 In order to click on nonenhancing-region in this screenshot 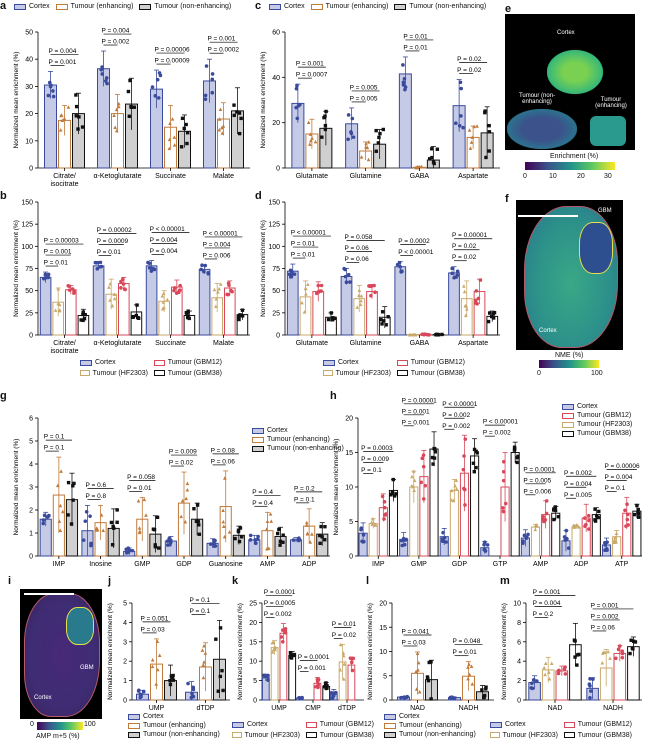, I will do `click(542, 129)`.